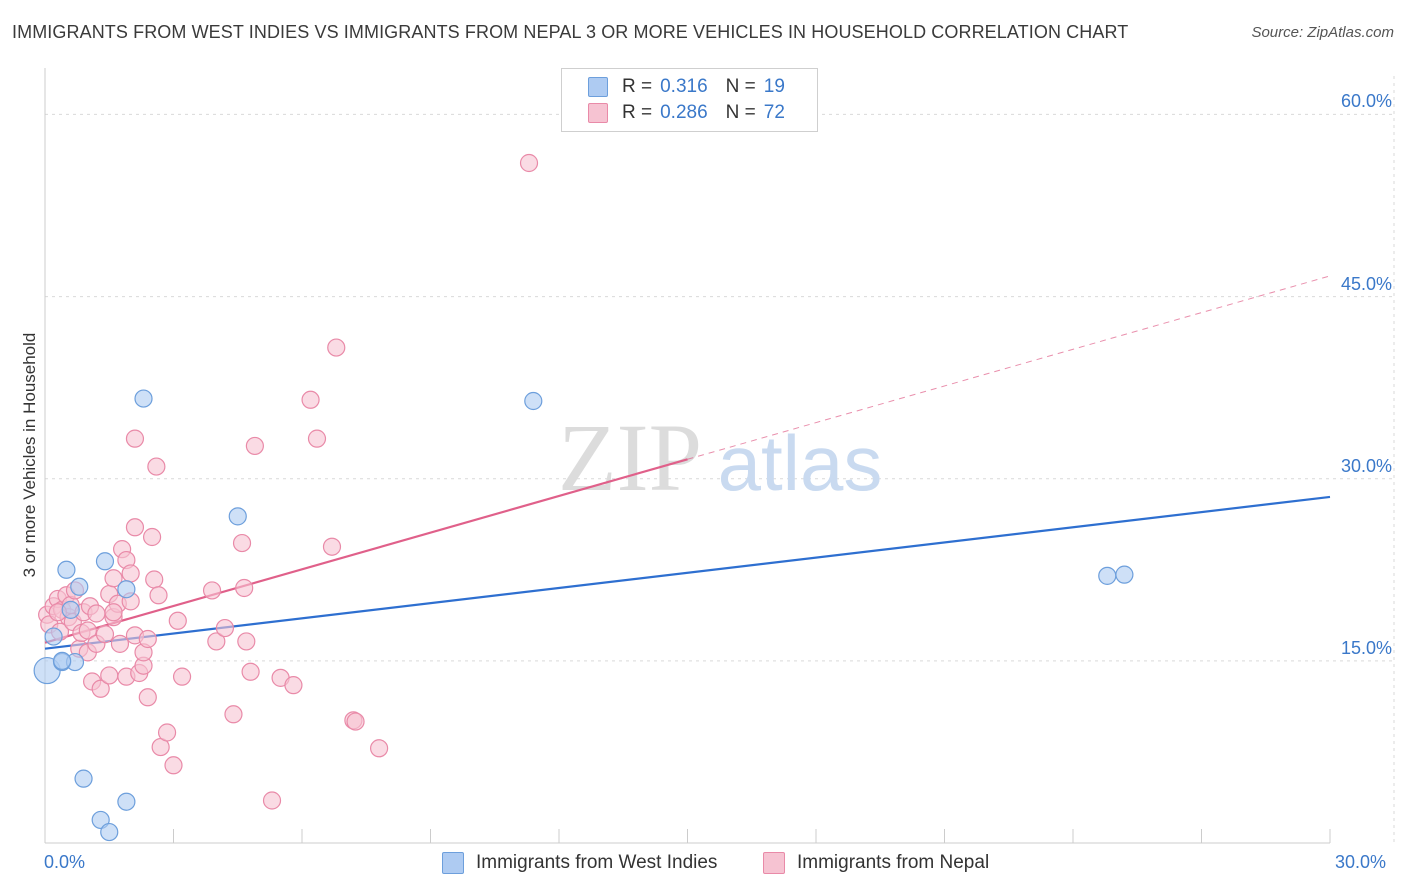  I want to click on legend-r-value: 0.316, so click(684, 86).